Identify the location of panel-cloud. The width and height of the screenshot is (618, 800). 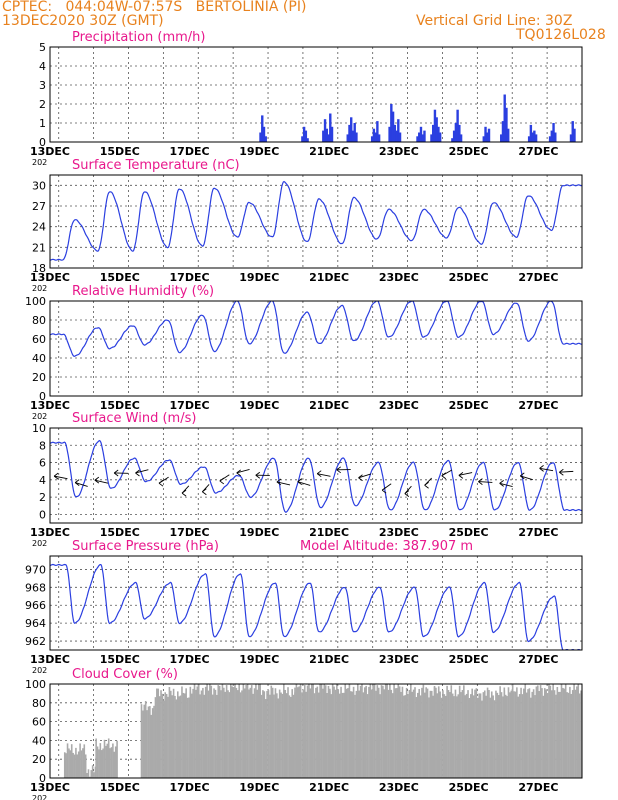
(319, 731).